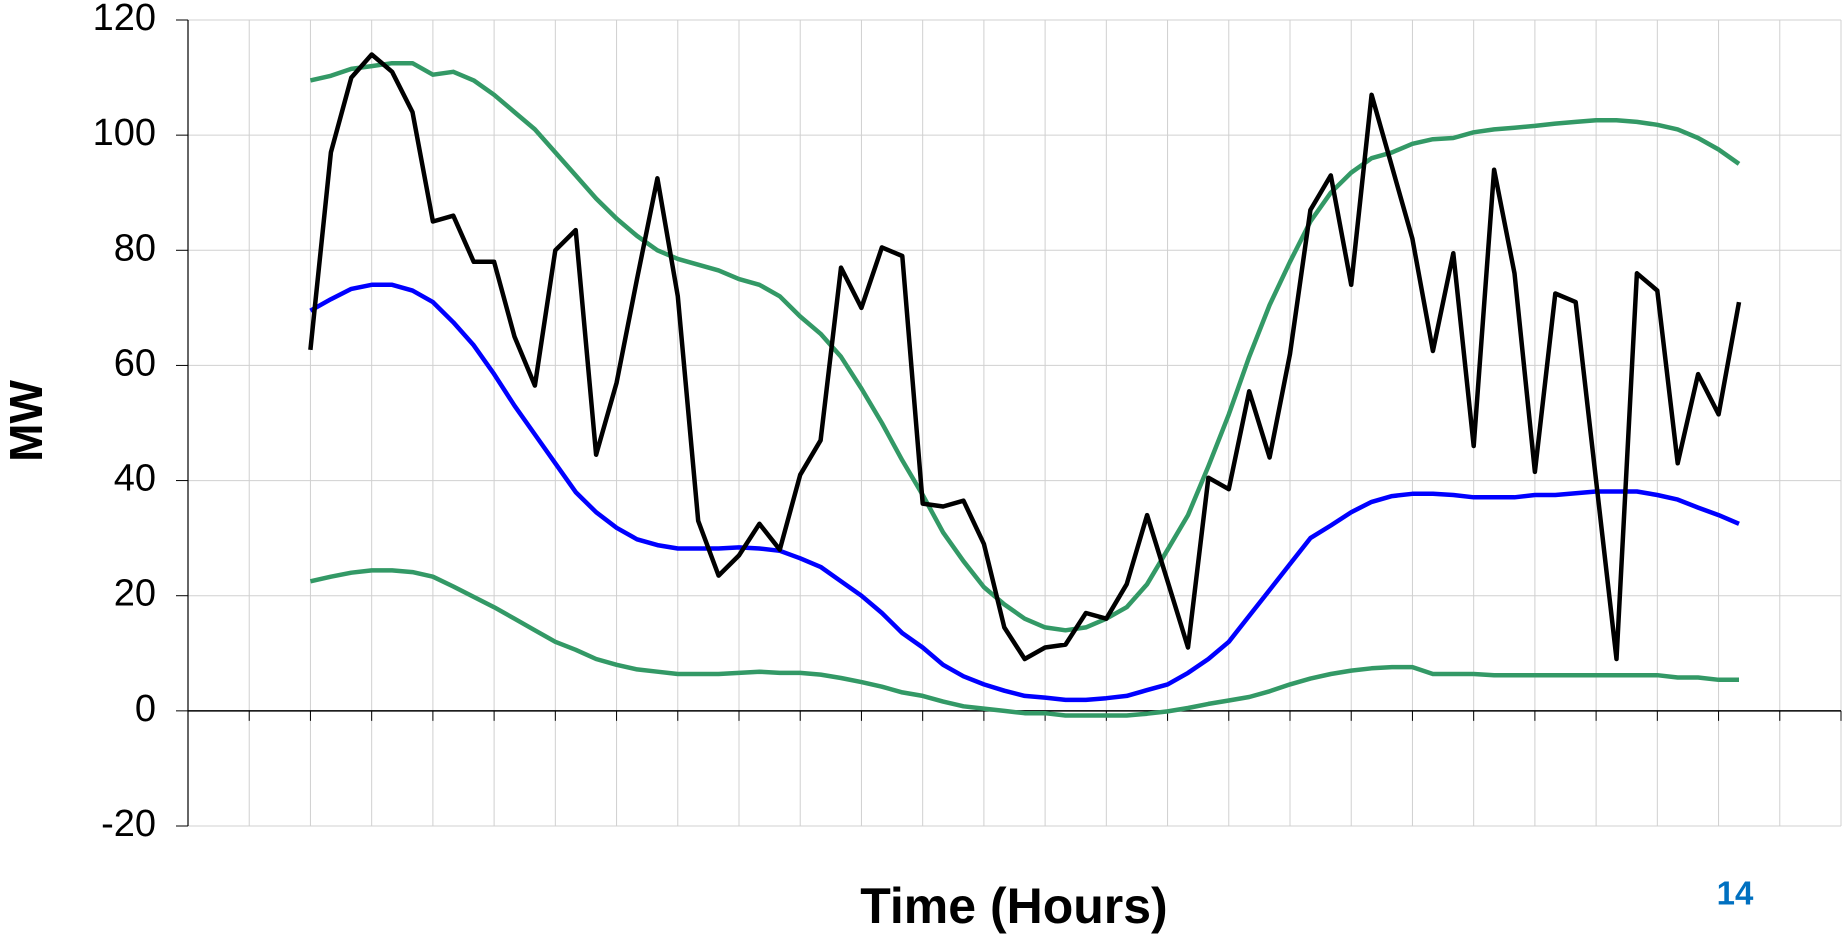 This screenshot has width=1843, height=937. I want to click on x-axis-label: Time (Hours), so click(1013, 906).